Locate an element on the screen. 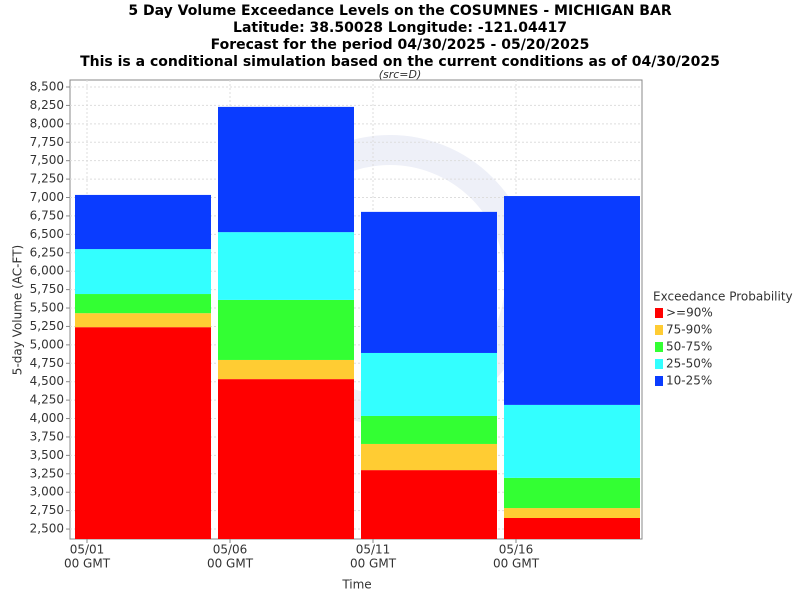  x-tick-label: 05/06 is located at coordinates (230, 550).